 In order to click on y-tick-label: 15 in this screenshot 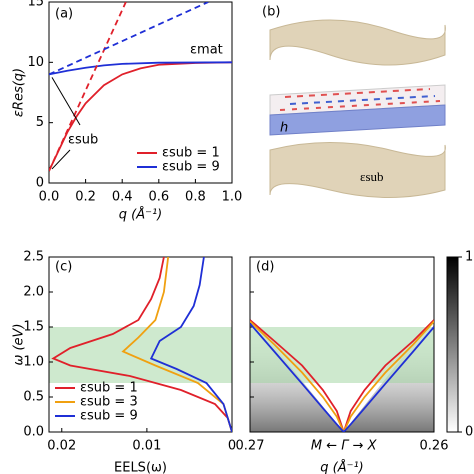, I will do `click(35, 5)`.